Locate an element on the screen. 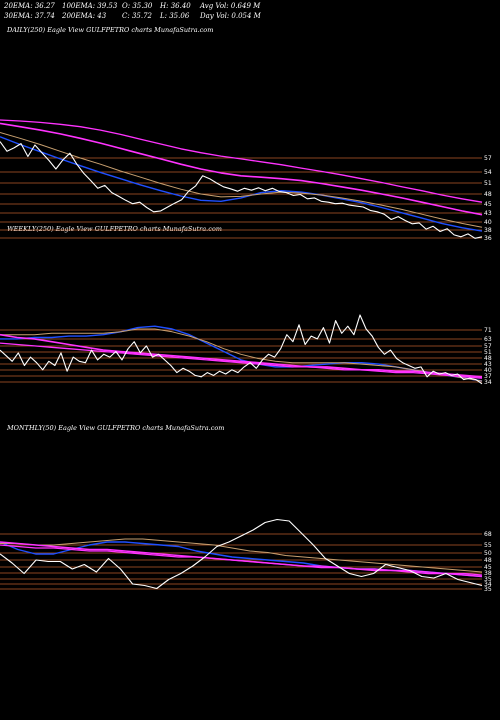  daily-ema-mid-line is located at coordinates (241, 180).